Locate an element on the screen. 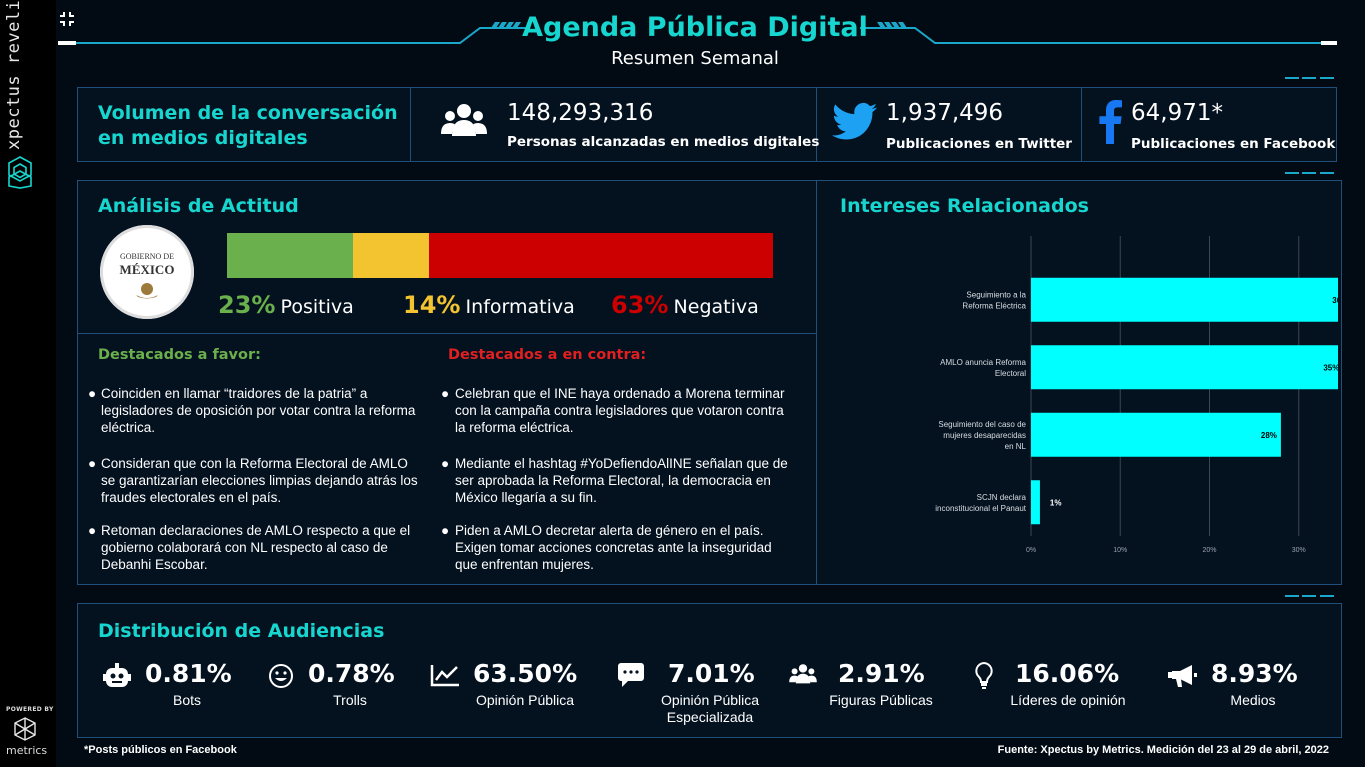 This screenshot has height=767, width=1365. chat-bubble-icon is located at coordinates (631, 675).